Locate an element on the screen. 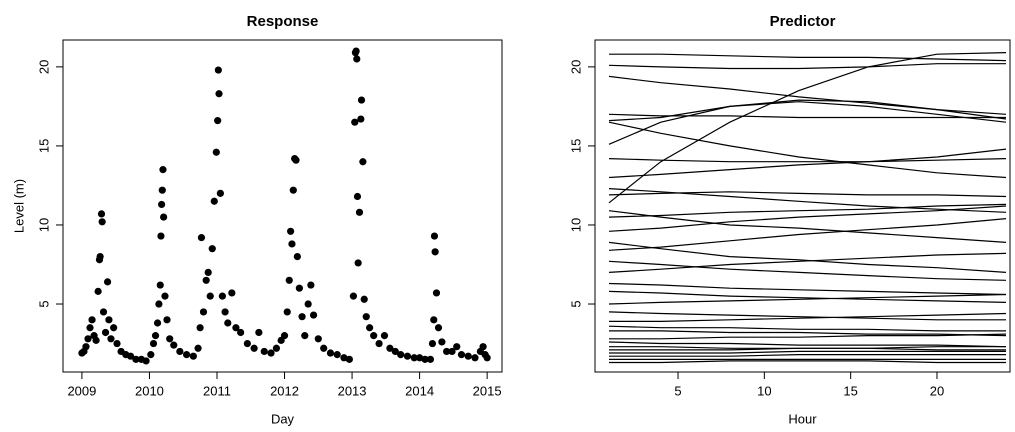 The height and width of the screenshot is (432, 1015). x-tick-label: 2014 is located at coordinates (419, 390).